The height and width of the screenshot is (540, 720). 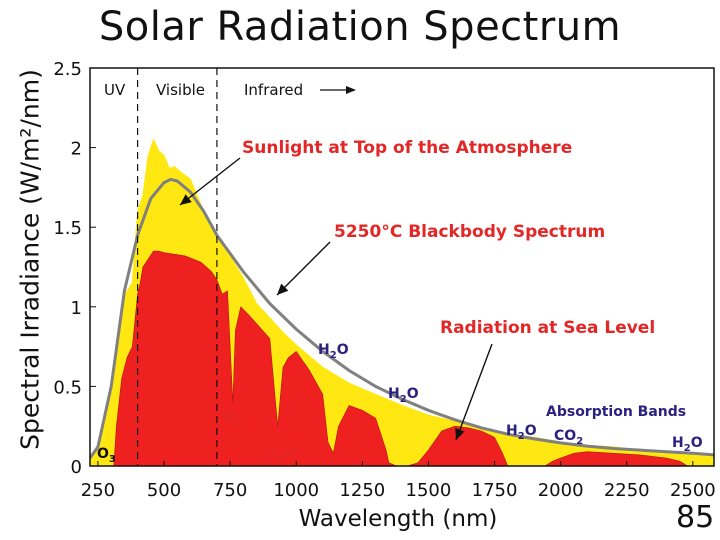 What do you see at coordinates (281, 454) in the screenshot?
I see `absorption-label-3: H2O` at bounding box center [281, 454].